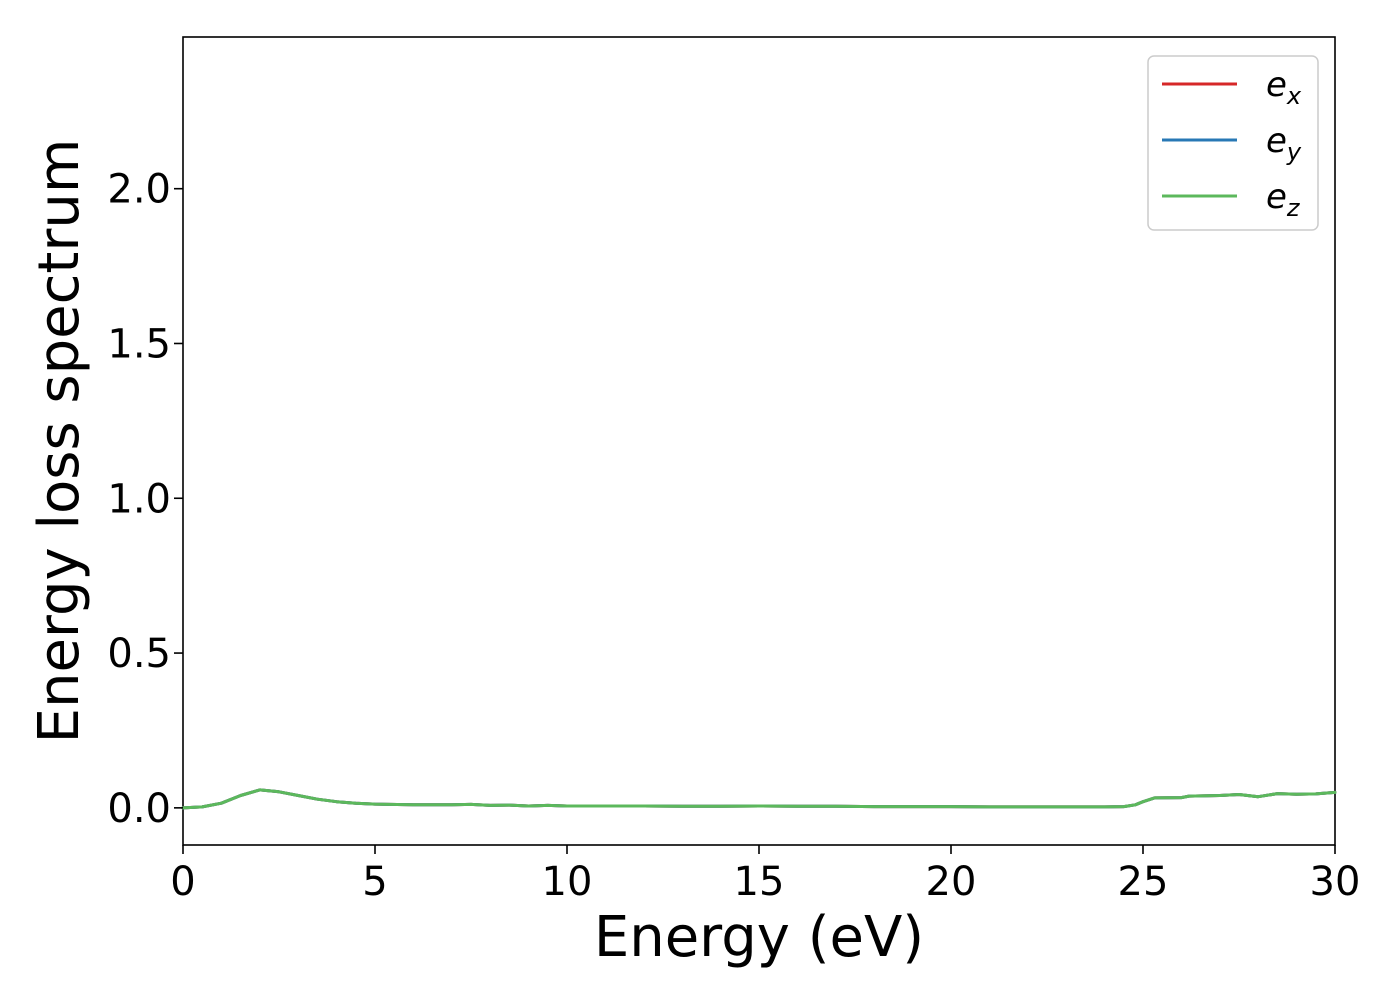 Image resolution: width=1400 pixels, height=1000 pixels. I want to click on y-tick-label: 1.5, so click(139, 344).